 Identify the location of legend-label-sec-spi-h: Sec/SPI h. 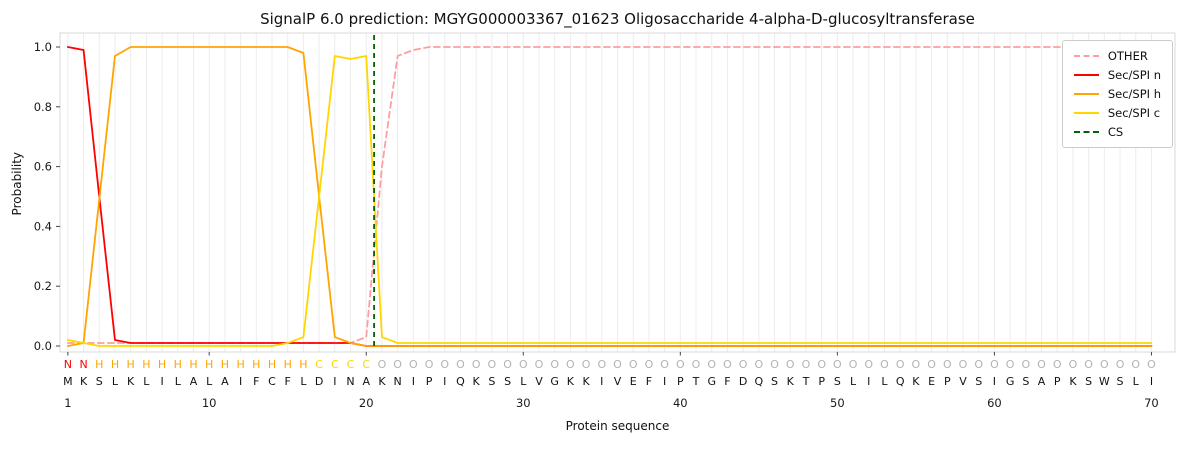
(1134, 94).